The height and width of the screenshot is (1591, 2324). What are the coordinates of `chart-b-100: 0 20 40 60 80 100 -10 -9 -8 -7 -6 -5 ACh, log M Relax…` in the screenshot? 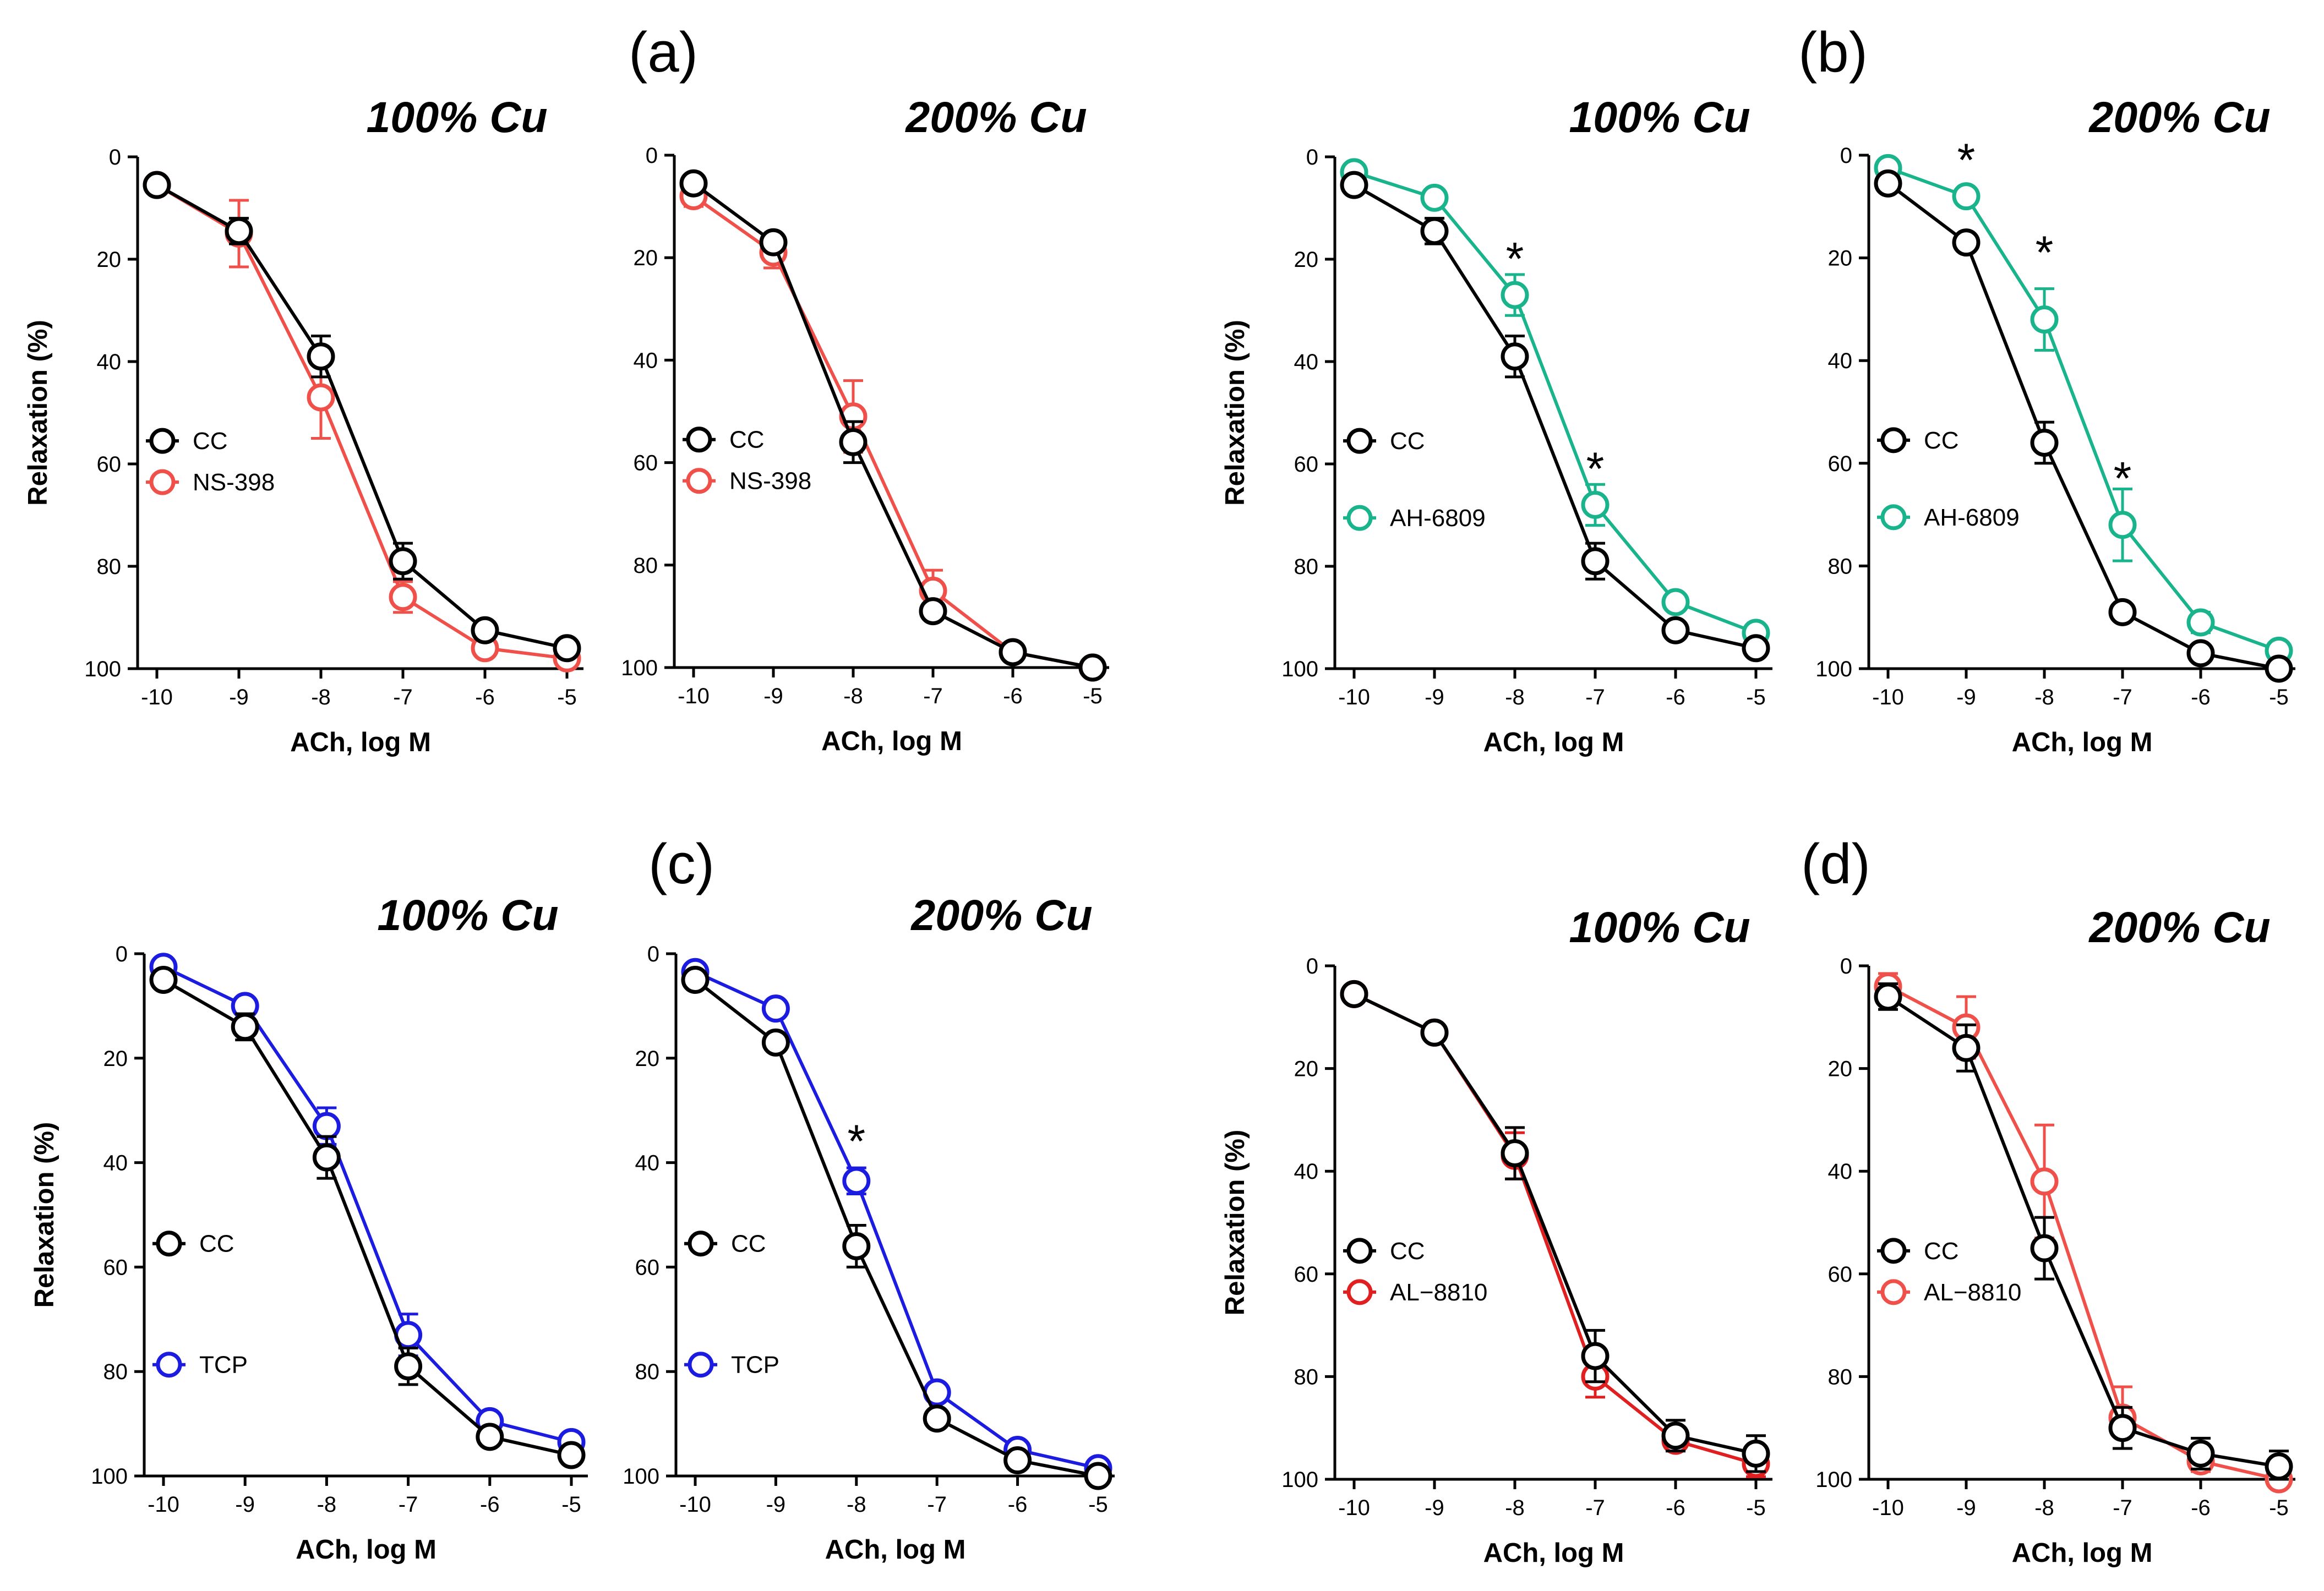 It's located at (1496, 424).